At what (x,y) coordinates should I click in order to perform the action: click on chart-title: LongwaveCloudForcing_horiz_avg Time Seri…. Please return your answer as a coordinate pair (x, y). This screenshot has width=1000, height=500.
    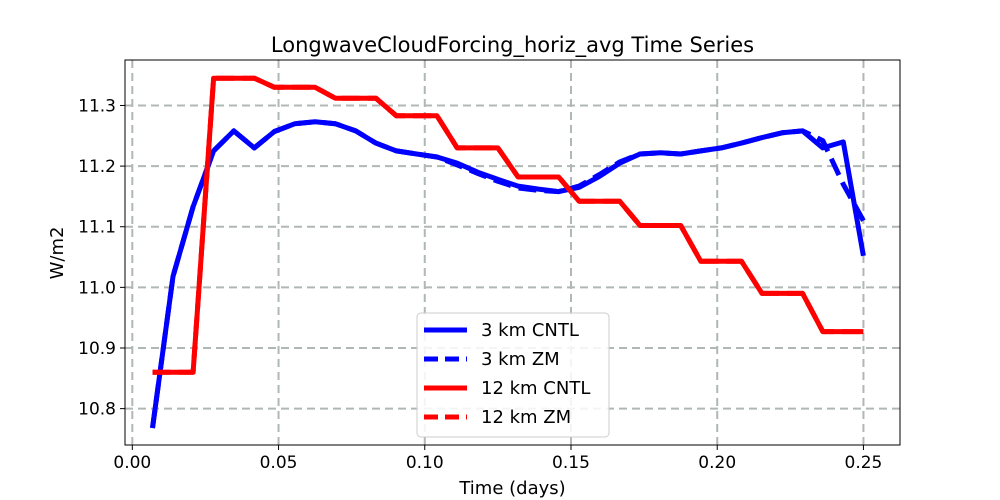
    Looking at the image, I should click on (512, 45).